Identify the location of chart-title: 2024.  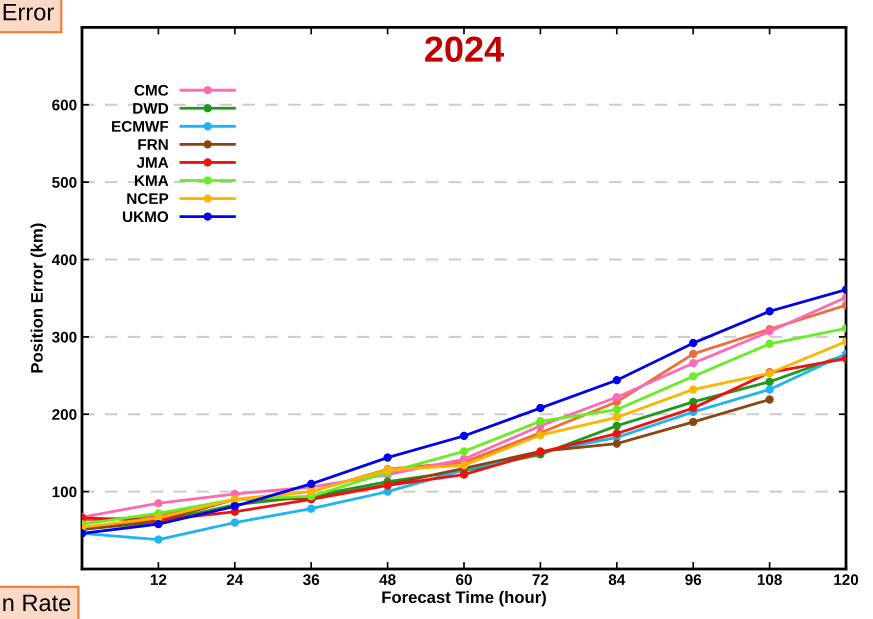
(464, 49).